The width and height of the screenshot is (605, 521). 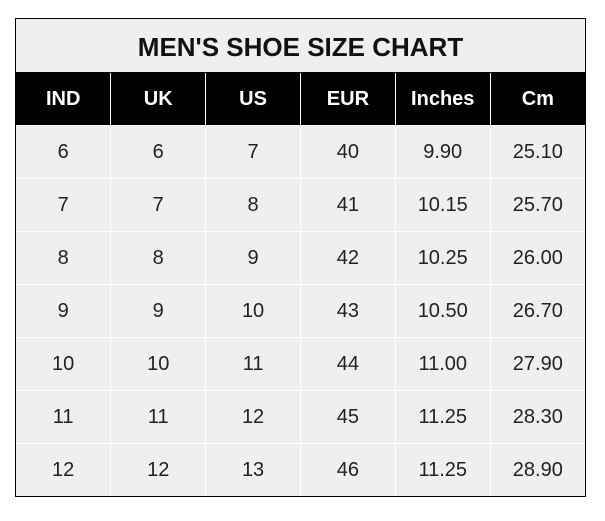 What do you see at coordinates (253, 469) in the screenshot?
I see `cell-us: 13` at bounding box center [253, 469].